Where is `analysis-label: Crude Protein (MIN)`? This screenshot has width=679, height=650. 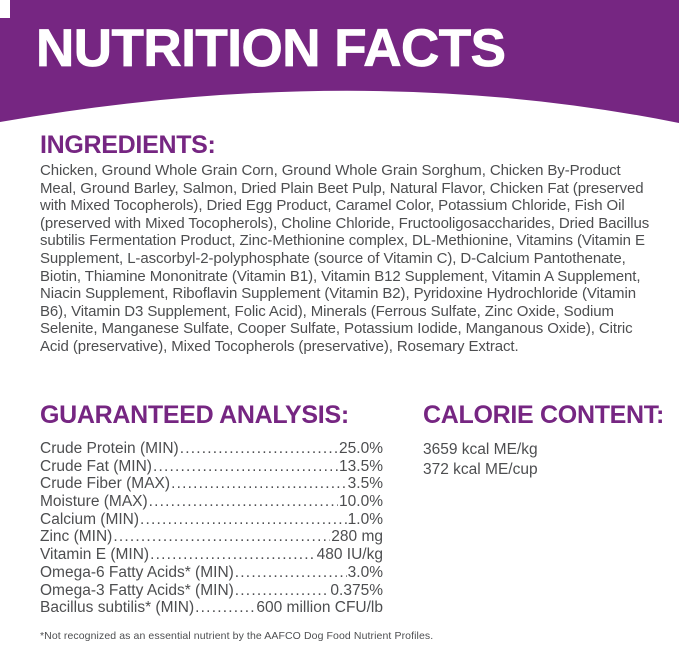
analysis-label: Crude Protein (MIN) is located at coordinates (109, 448).